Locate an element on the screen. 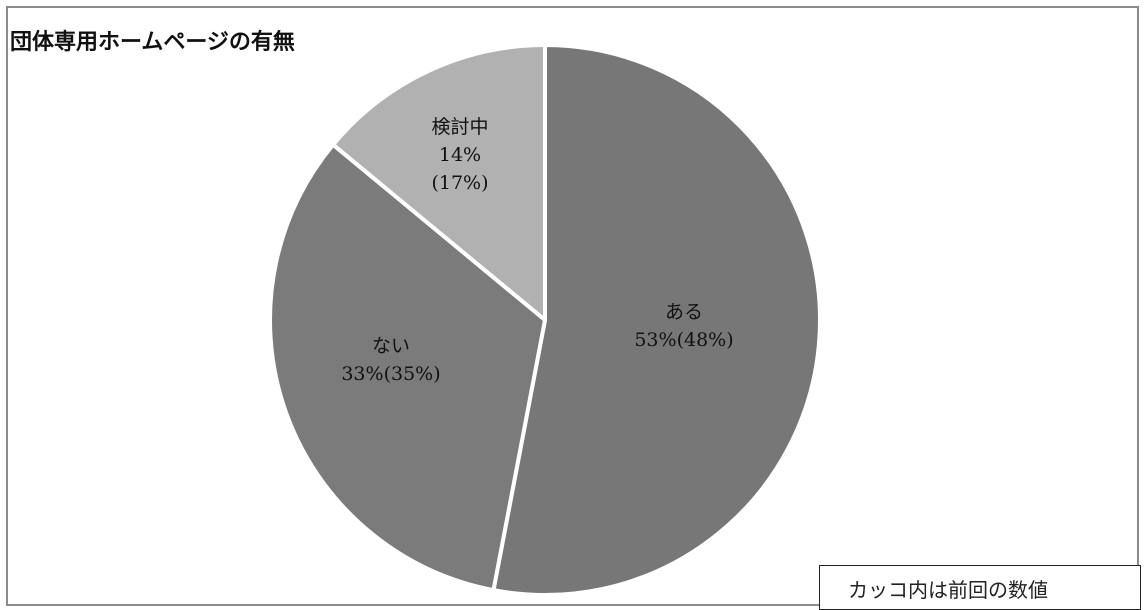  slice-label-line: 33%(35%) is located at coordinates (390, 374).